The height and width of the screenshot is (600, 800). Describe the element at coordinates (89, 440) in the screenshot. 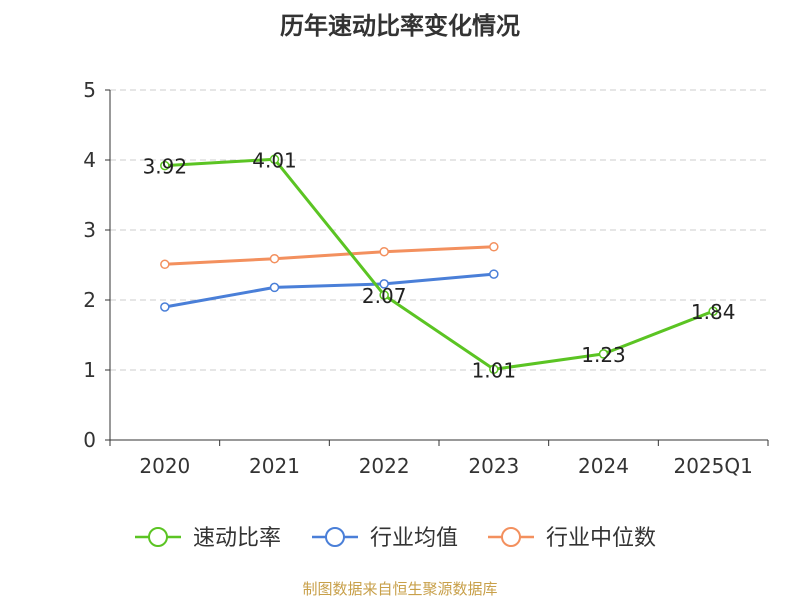

I see `y-tick-label: 0` at that location.